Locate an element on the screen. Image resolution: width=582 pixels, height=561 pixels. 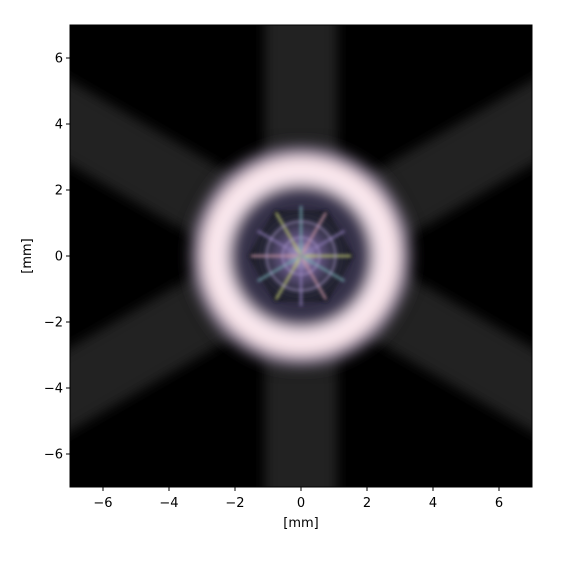
core-interference-lines is located at coordinates (301, 256).